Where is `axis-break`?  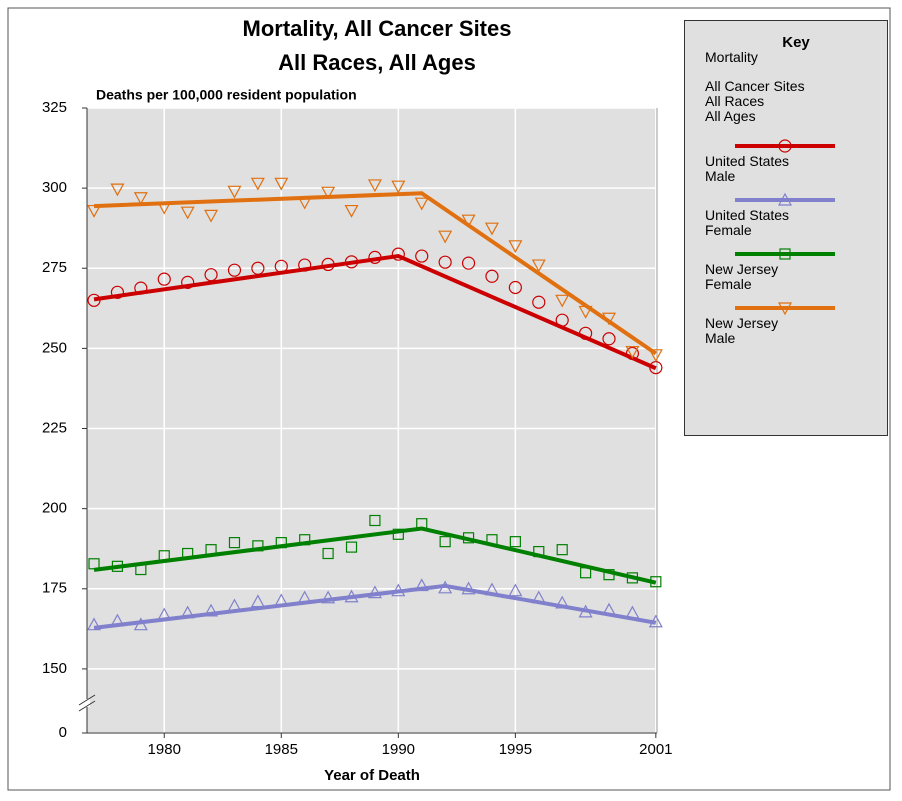 axis-break is located at coordinates (87, 700).